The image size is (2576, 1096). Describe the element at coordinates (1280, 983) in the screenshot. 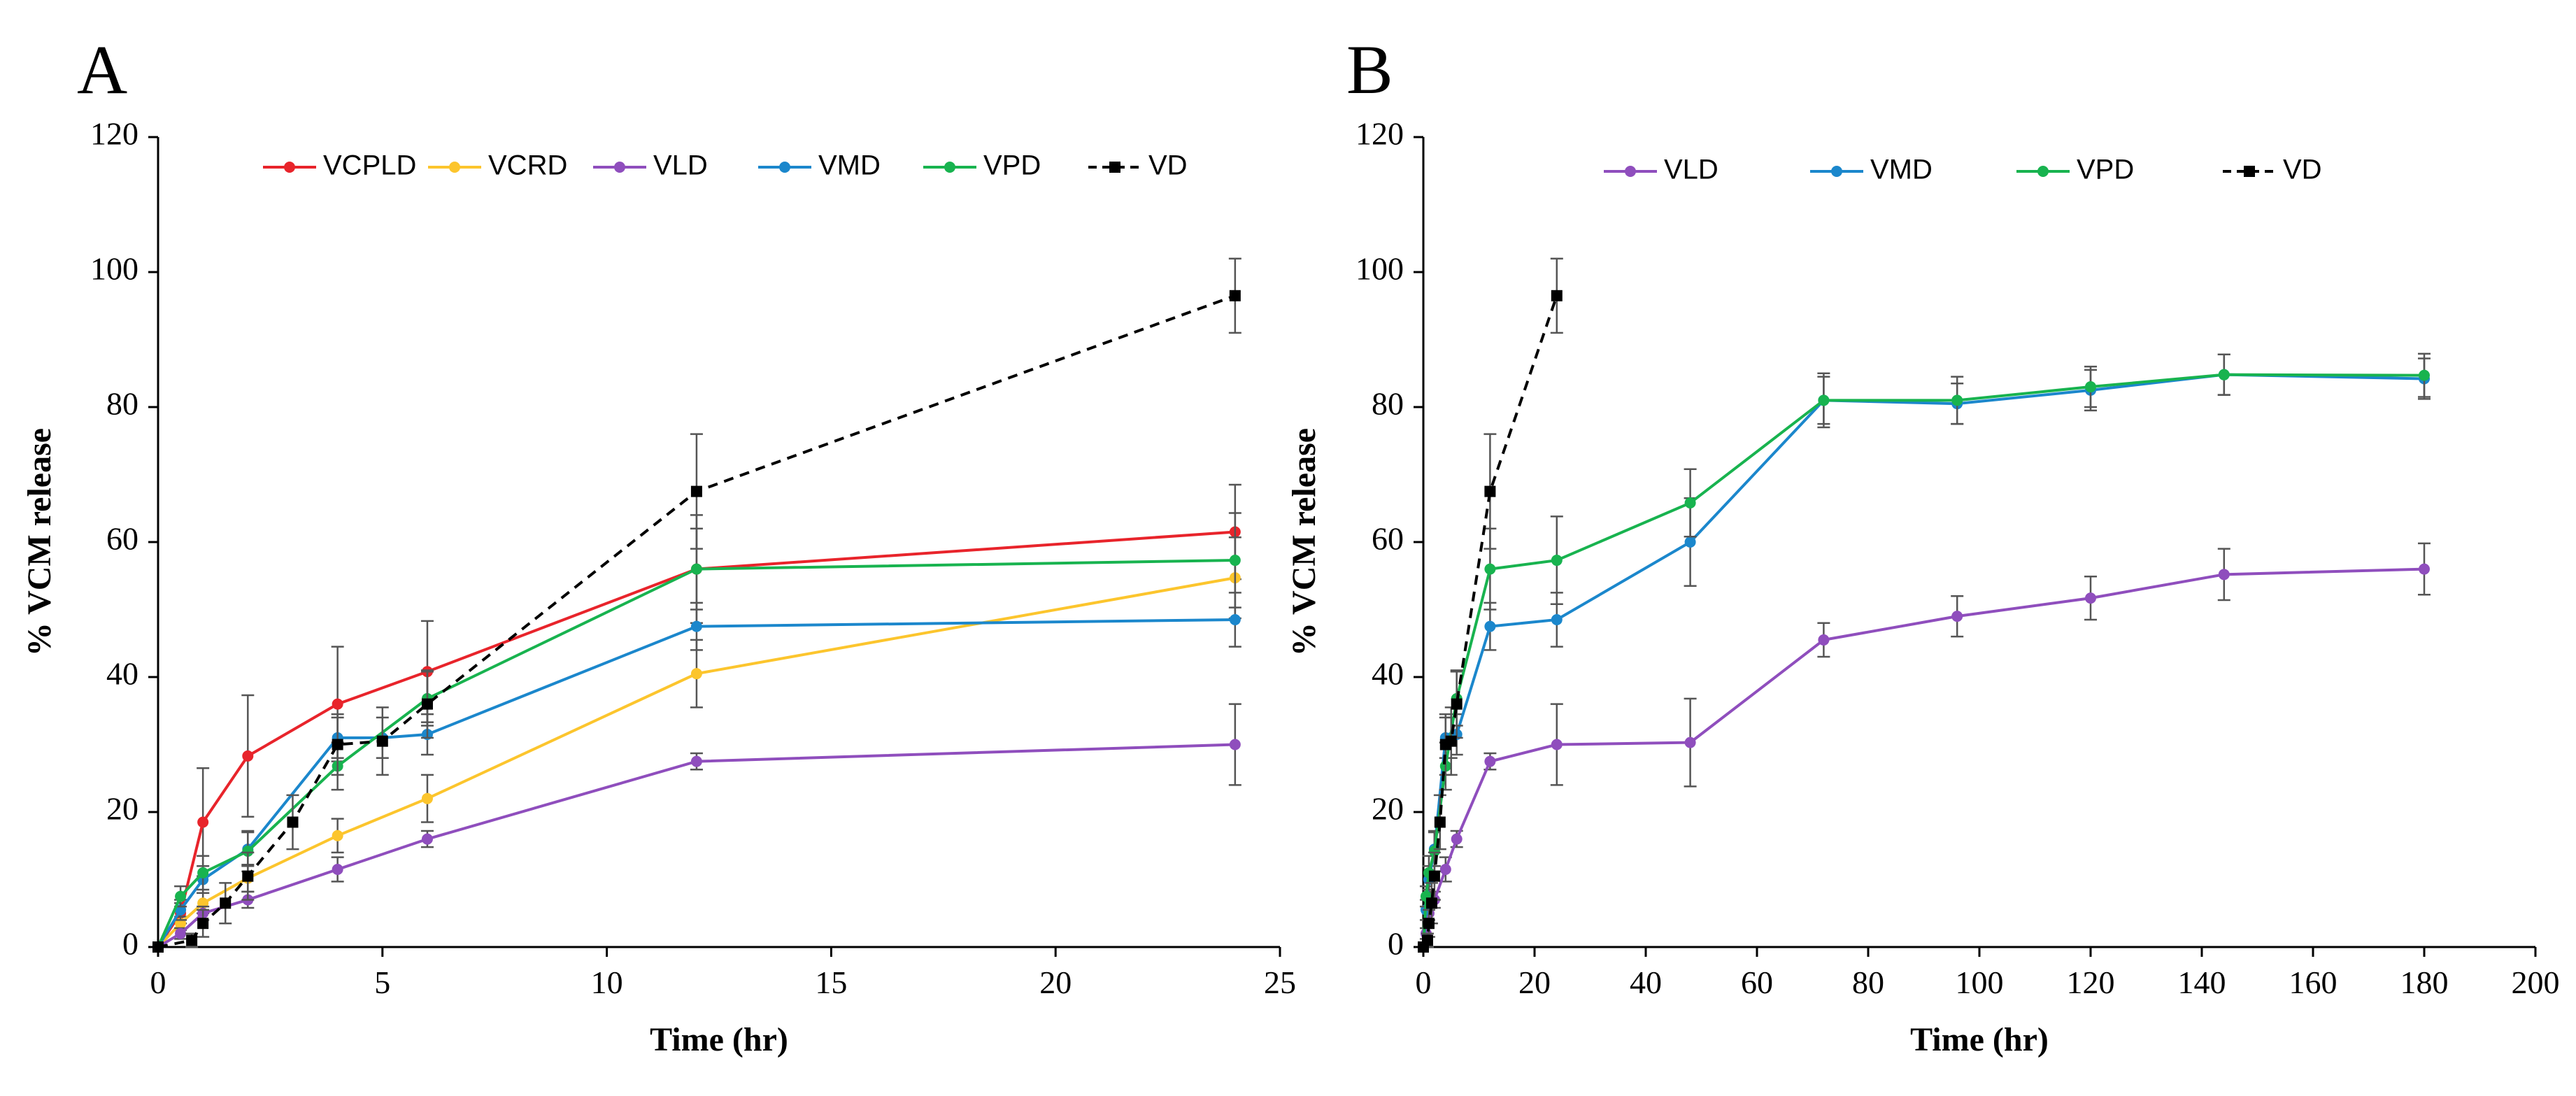

I see `x-tick-label: 25` at that location.